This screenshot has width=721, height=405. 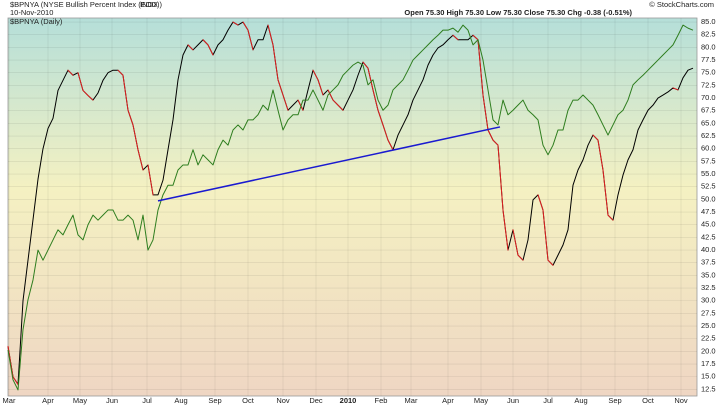 What do you see at coordinates (149, 4) in the screenshot?
I see `exchange: INDX` at bounding box center [149, 4].